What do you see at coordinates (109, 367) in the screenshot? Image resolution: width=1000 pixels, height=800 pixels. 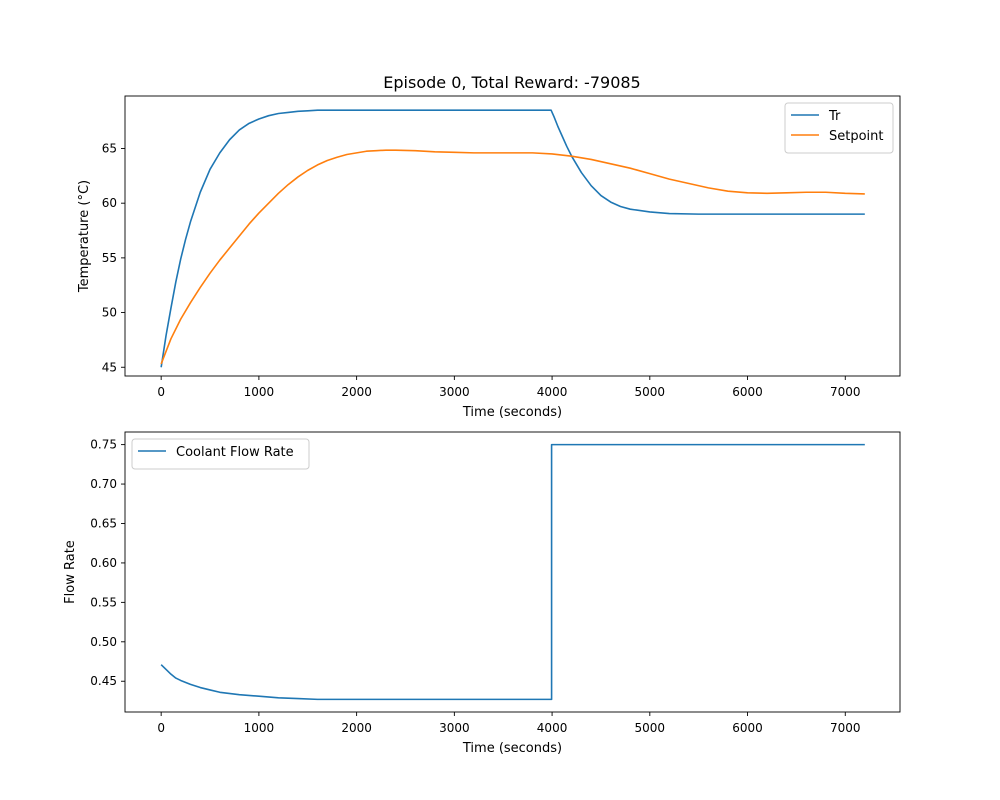 I see `y-tick-label: 45` at bounding box center [109, 367].